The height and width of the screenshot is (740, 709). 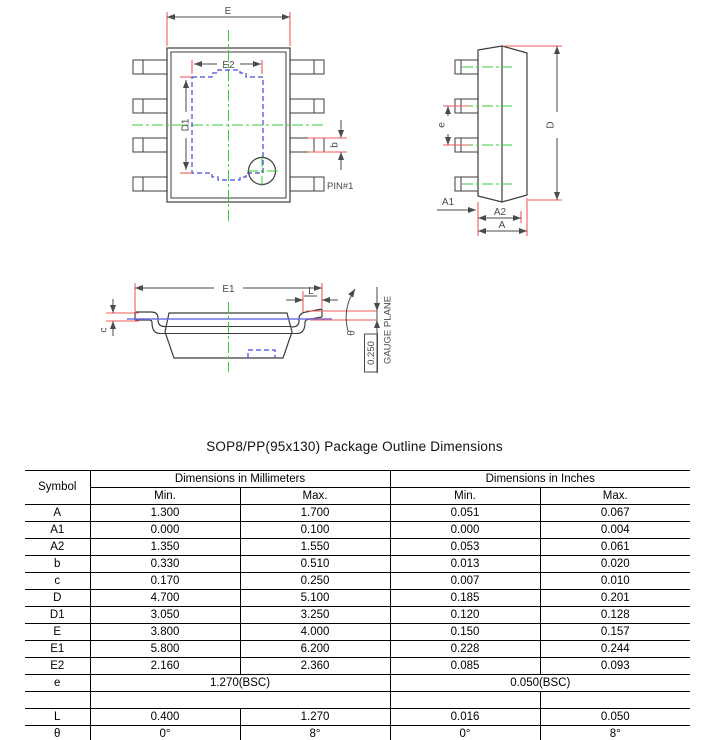 What do you see at coordinates (551, 124) in the screenshot?
I see `dim-label-D: D` at bounding box center [551, 124].